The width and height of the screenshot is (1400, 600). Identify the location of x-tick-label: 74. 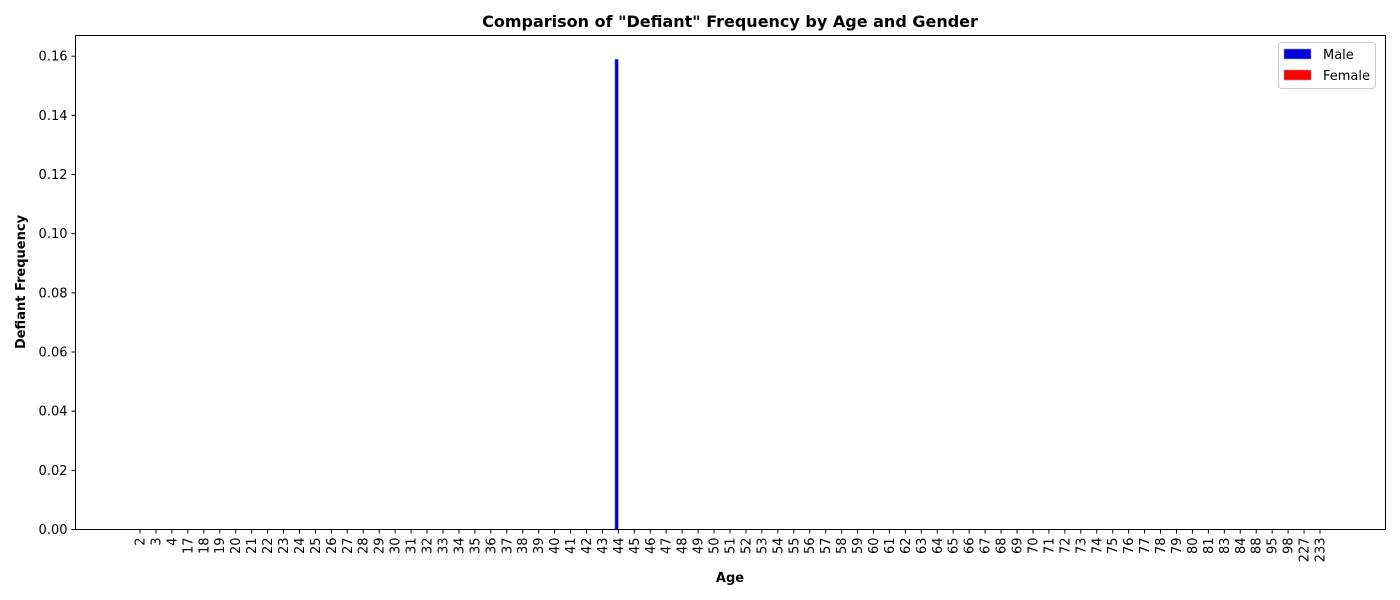
(1097, 546).